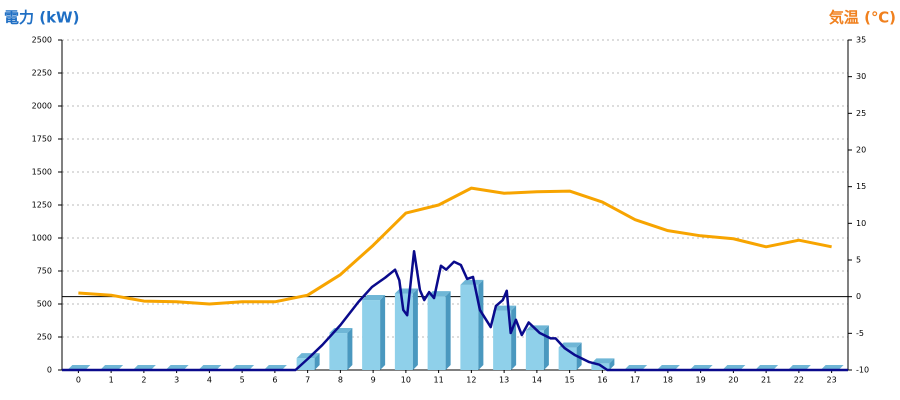  What do you see at coordinates (42, 106) in the screenshot?
I see `y-tick-label: 2000` at bounding box center [42, 106].